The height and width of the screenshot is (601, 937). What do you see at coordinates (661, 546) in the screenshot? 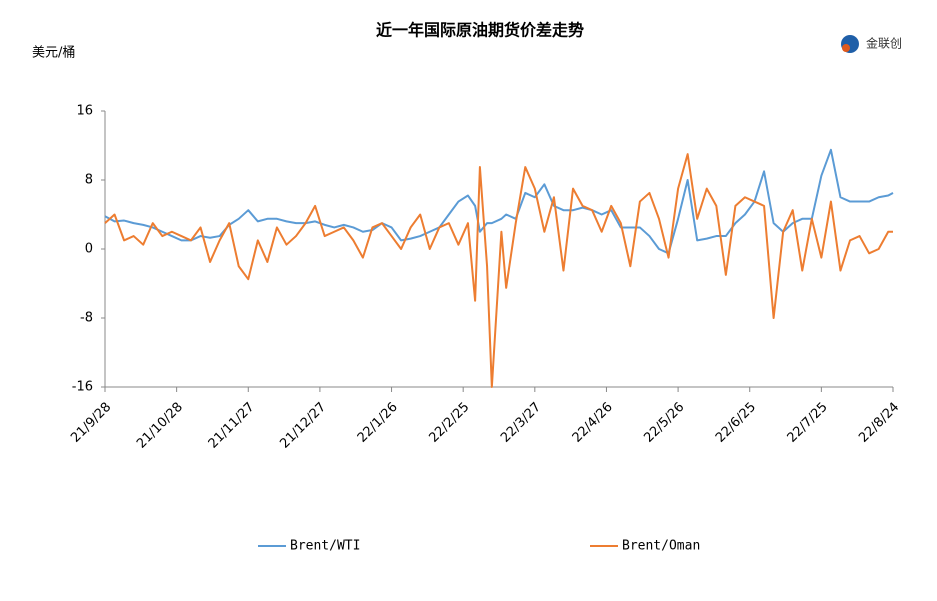
I see `legend-label: Brent/Oman` at bounding box center [661, 546].